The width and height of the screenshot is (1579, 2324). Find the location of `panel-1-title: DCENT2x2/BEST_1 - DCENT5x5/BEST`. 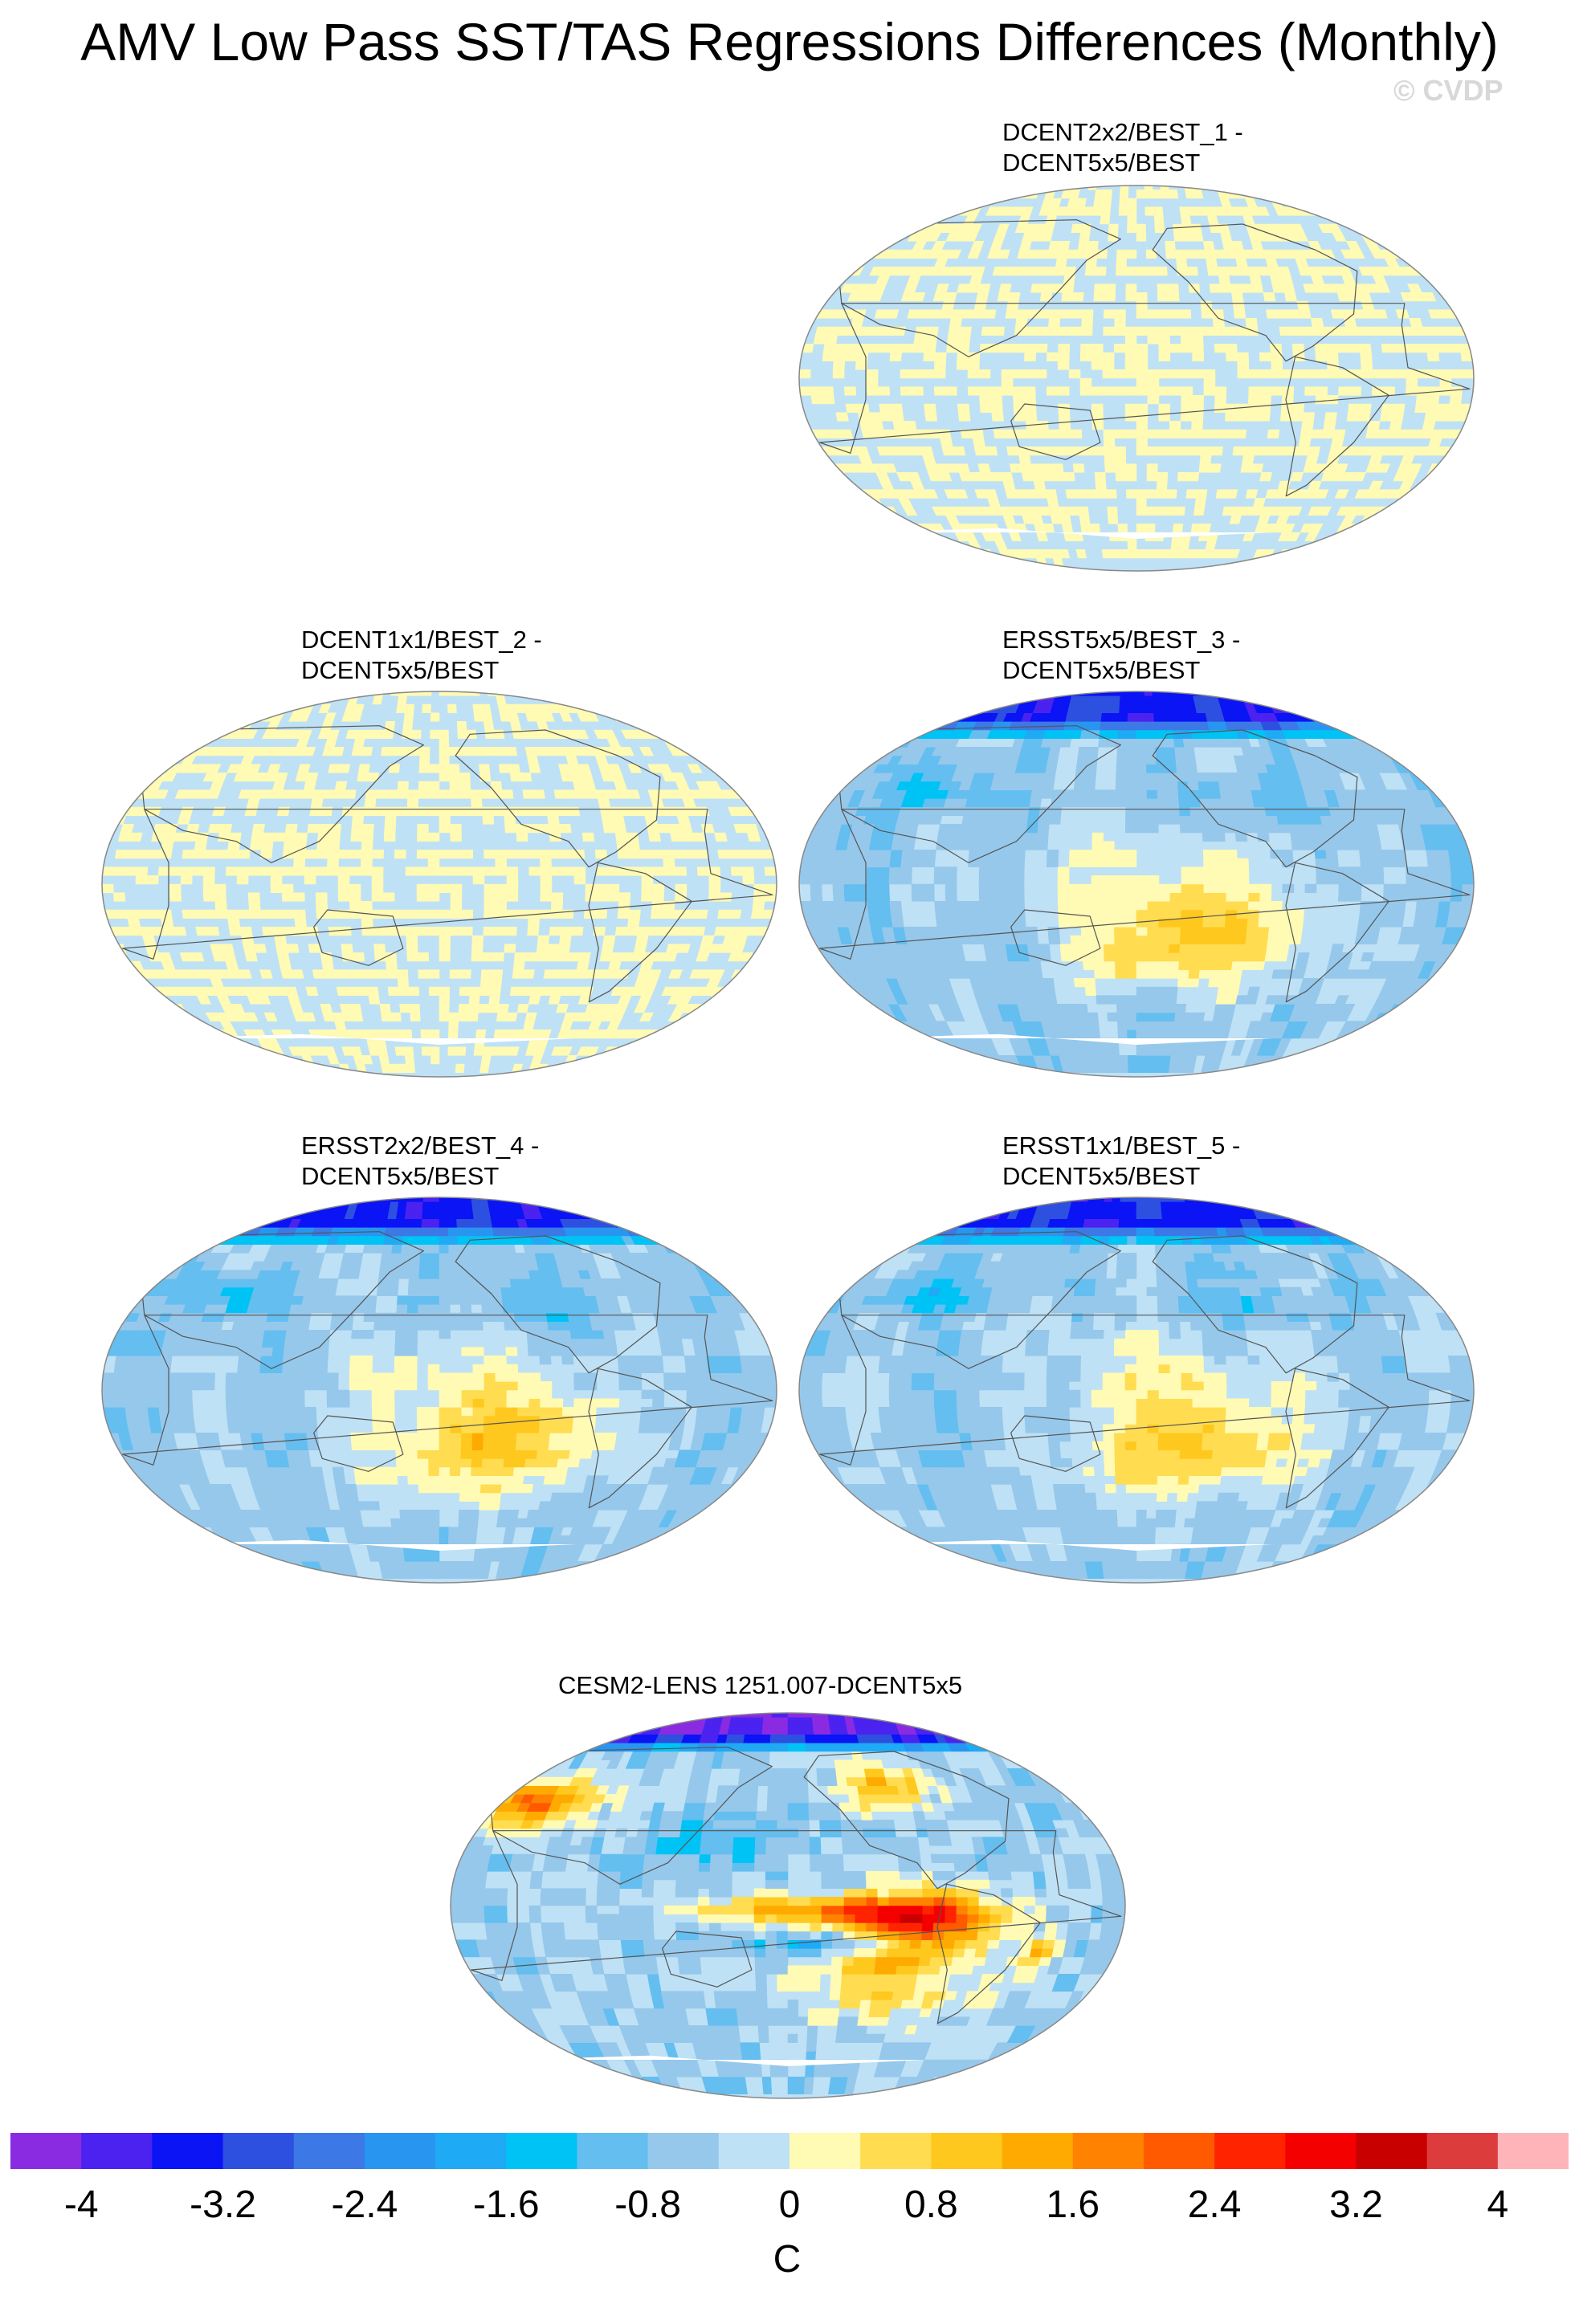

panel-1-title: DCENT2x2/BEST_1 - DCENT5x5/BEST is located at coordinates (1122, 147).